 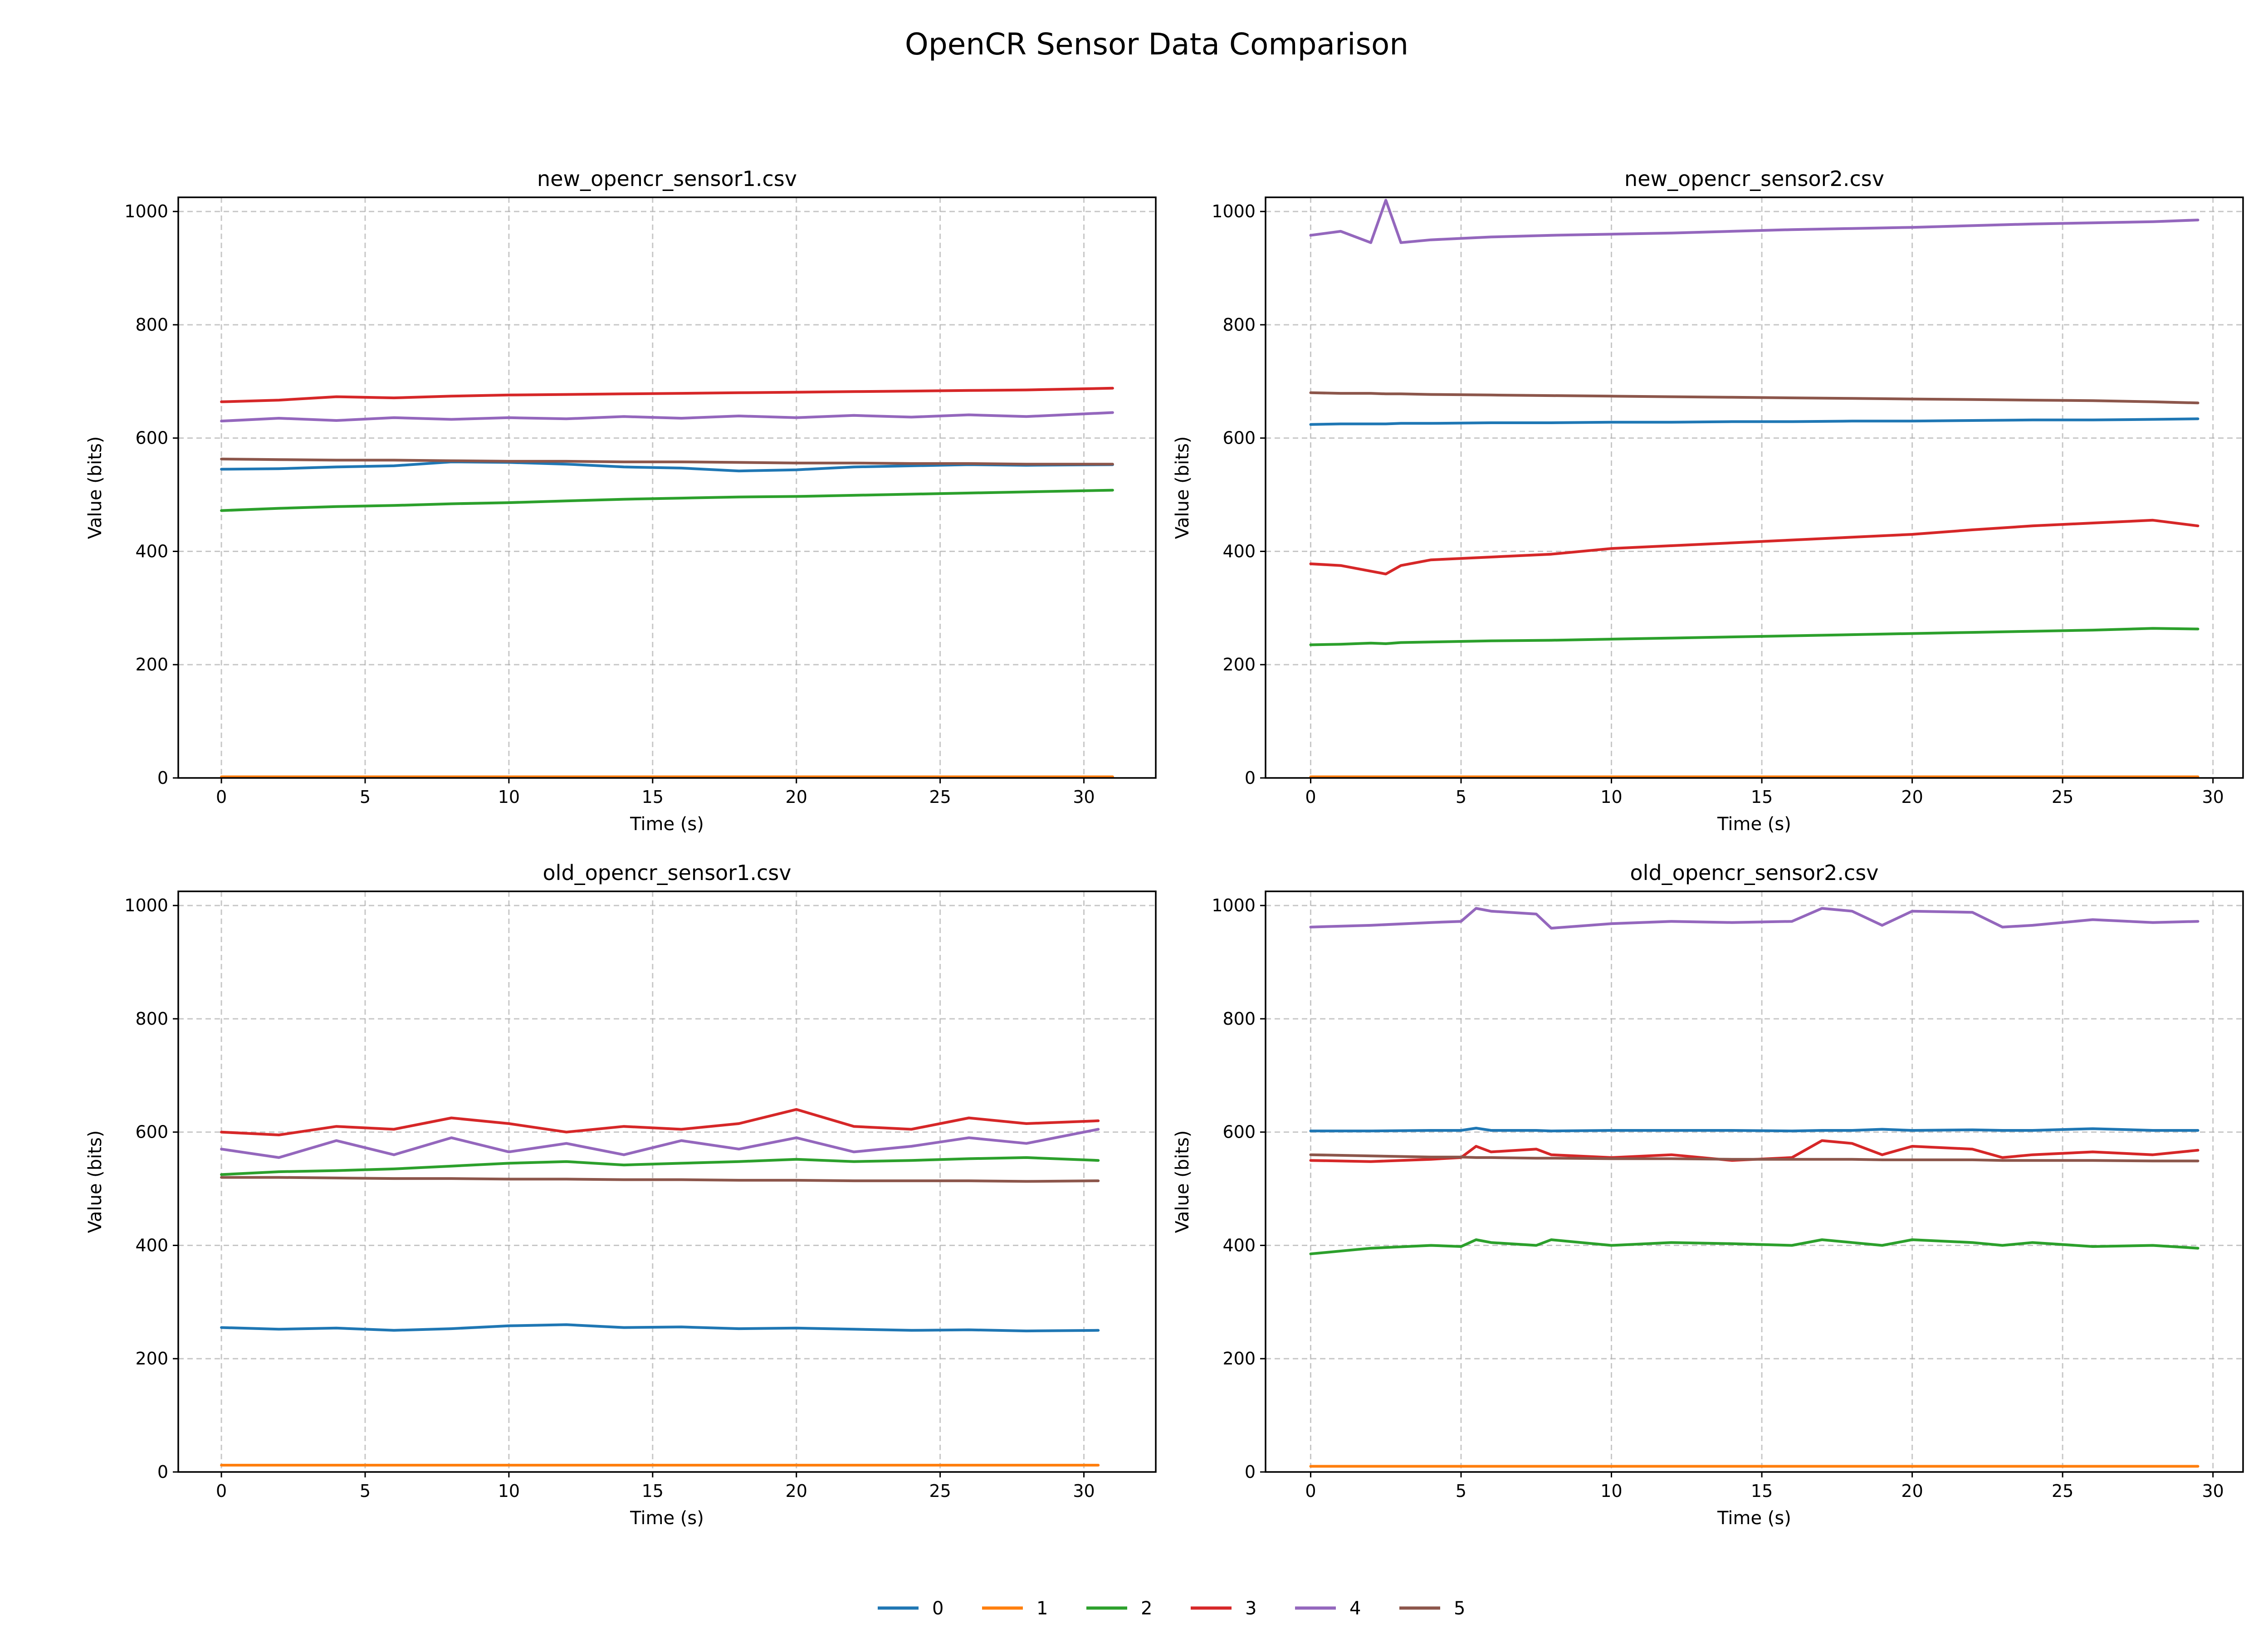 I want to click on legend-item-2: 2, so click(x=1119, y=1608).